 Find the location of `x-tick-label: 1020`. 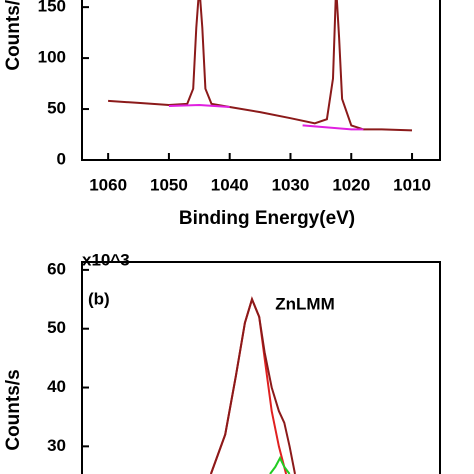

x-tick-label: 1020 is located at coordinates (351, 184).